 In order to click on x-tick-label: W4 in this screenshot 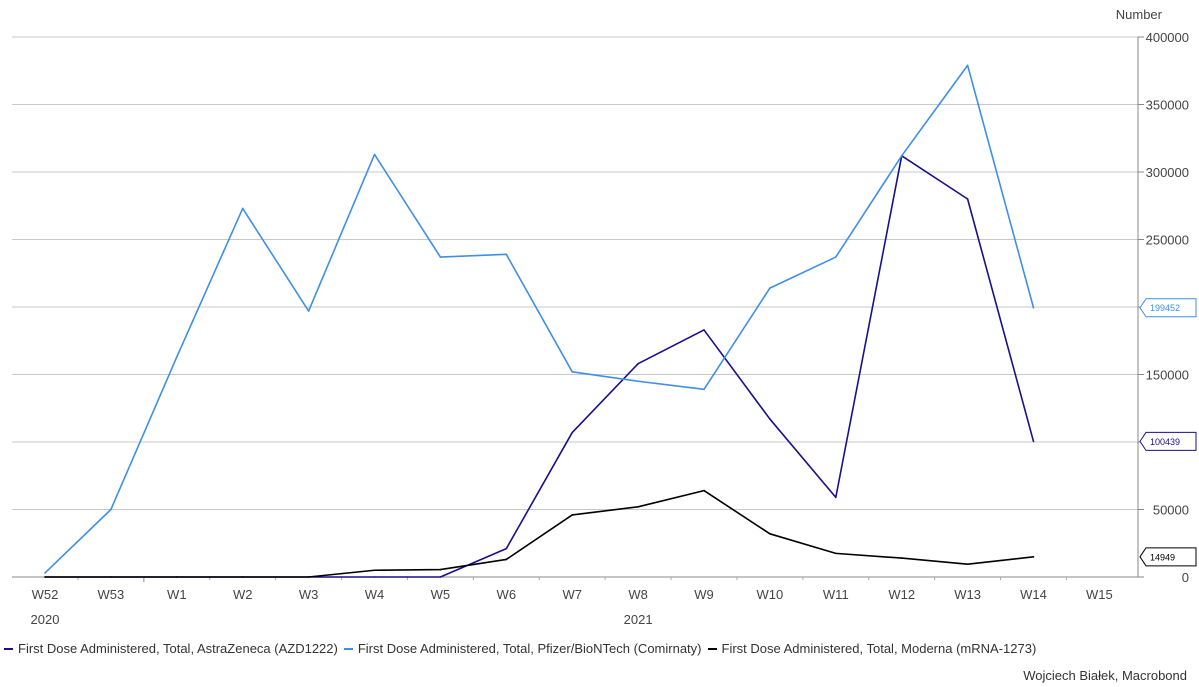, I will do `click(375, 594)`.